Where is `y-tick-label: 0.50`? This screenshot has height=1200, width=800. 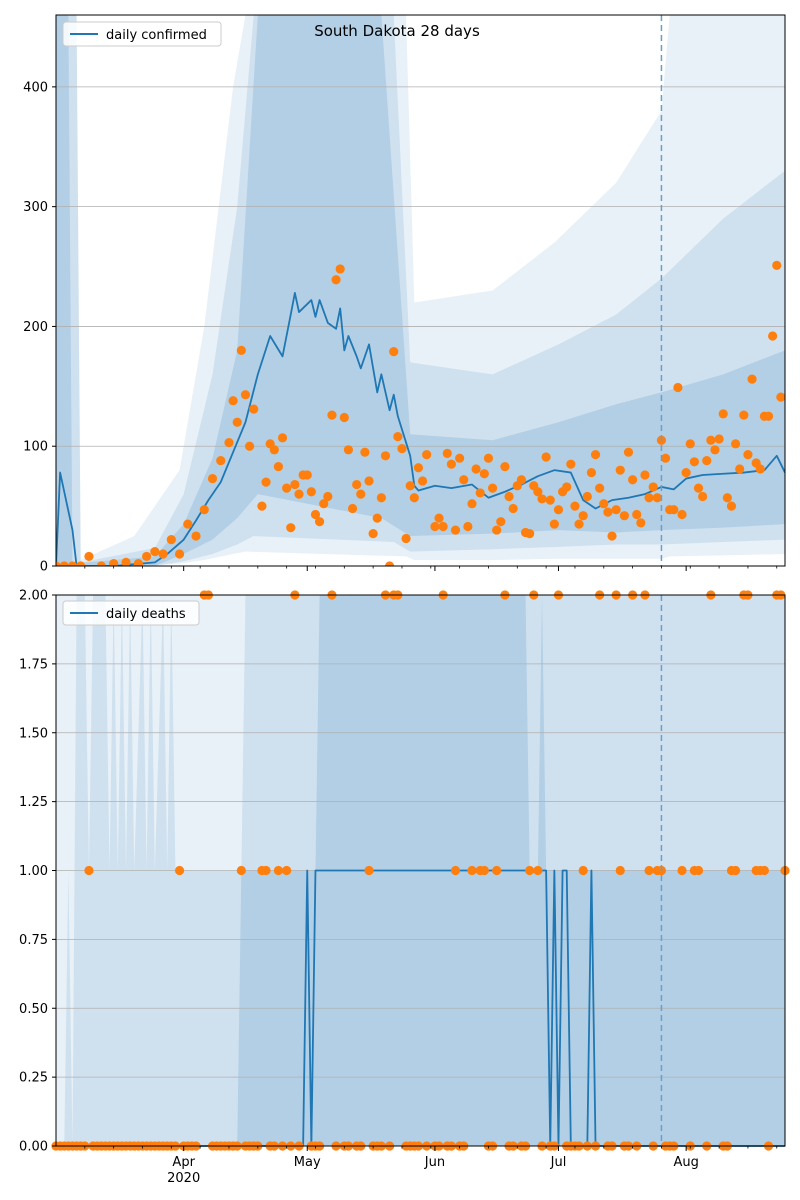
y-tick-label: 0.50 is located at coordinates (33, 1009).